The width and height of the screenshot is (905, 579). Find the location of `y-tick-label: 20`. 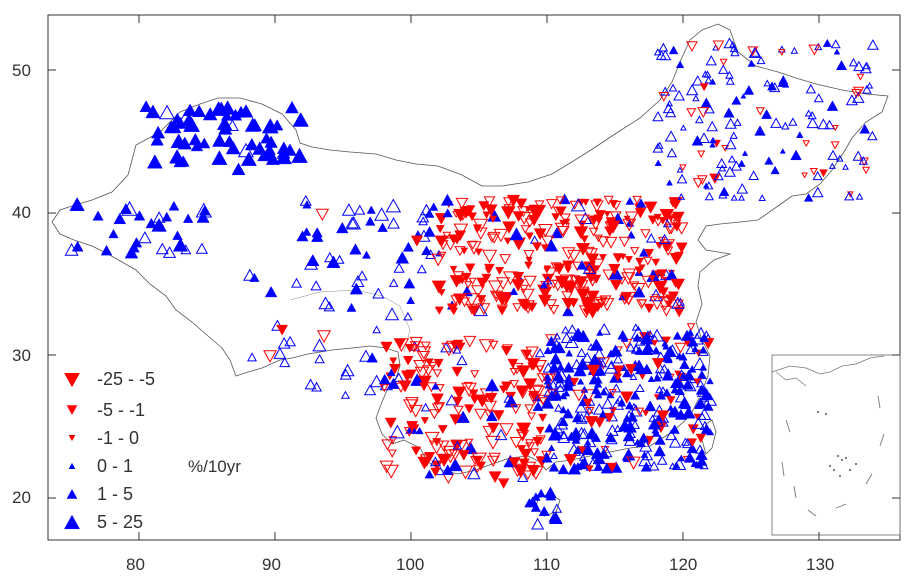

y-tick-label: 20 is located at coordinates (21, 497).